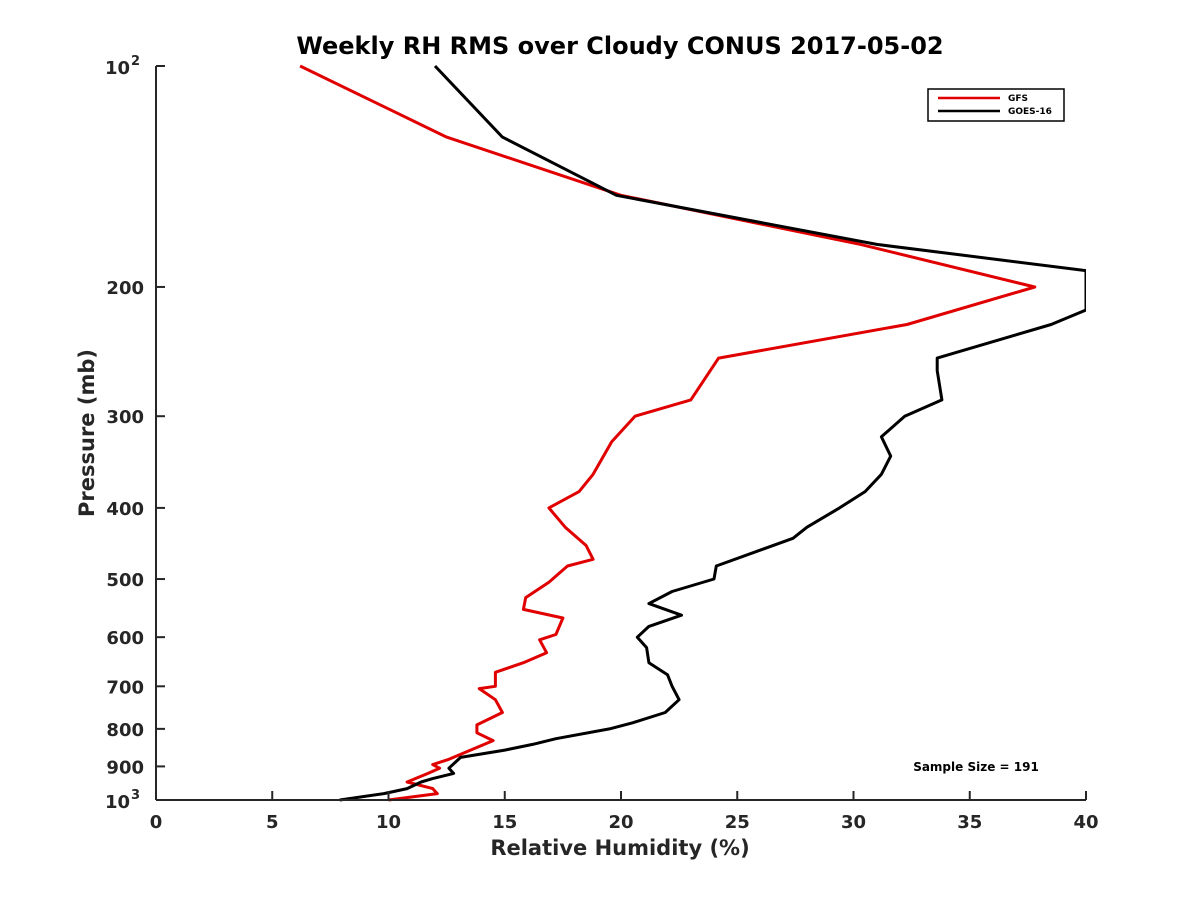 The image size is (1200, 900). What do you see at coordinates (156, 822) in the screenshot?
I see `x-tick-label: 0` at bounding box center [156, 822].